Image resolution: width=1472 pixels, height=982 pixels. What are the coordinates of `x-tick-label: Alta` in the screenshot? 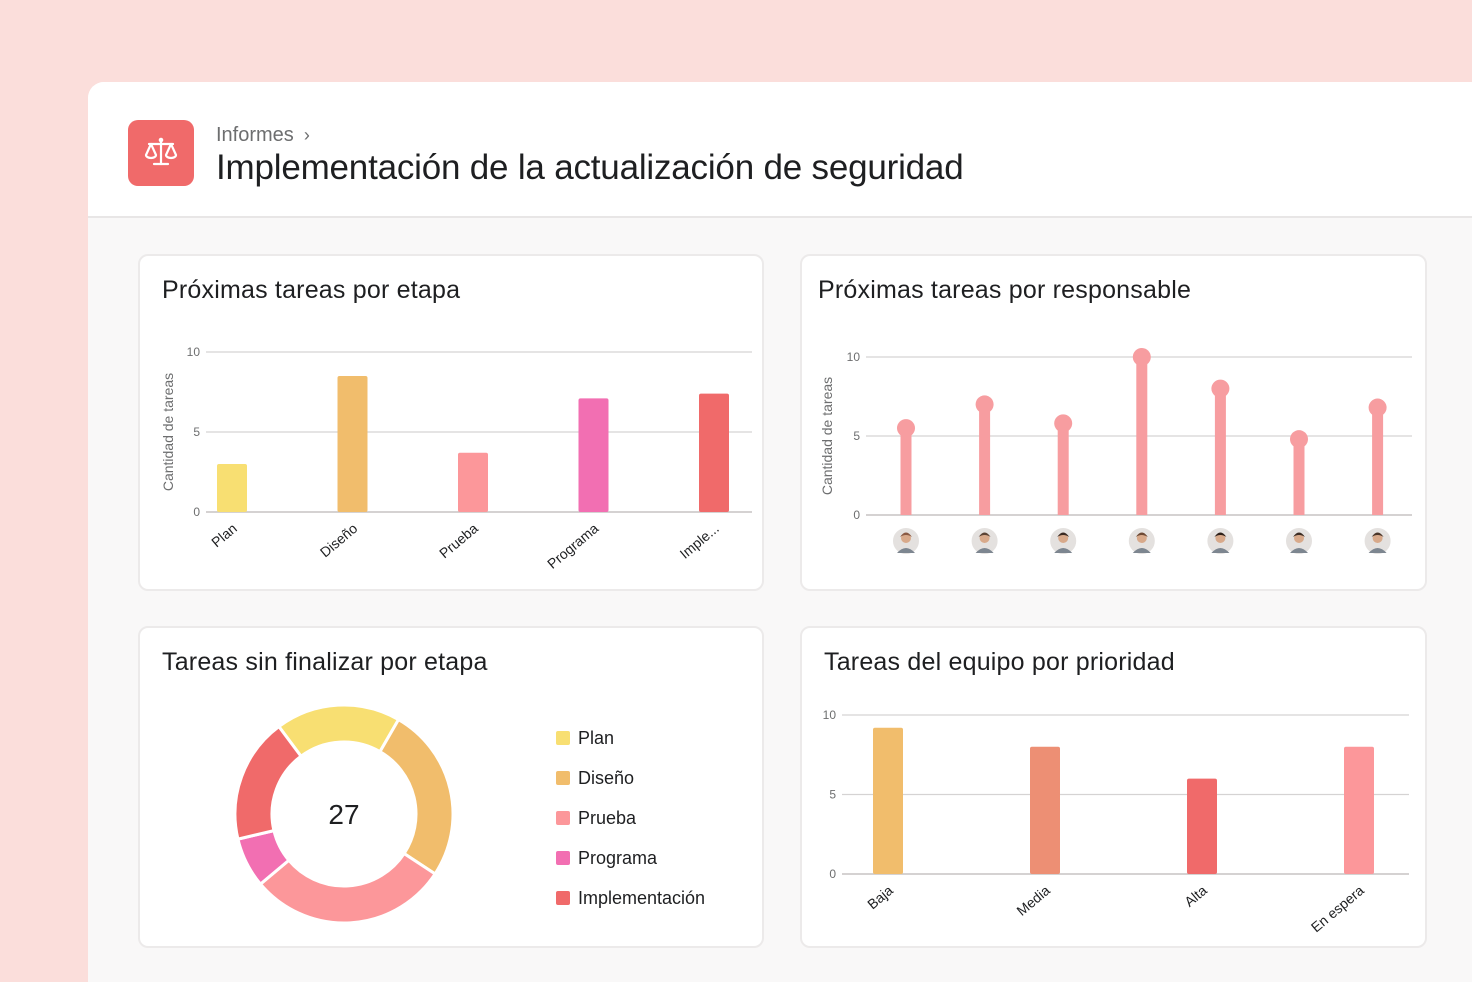 It's located at (1195, 896).